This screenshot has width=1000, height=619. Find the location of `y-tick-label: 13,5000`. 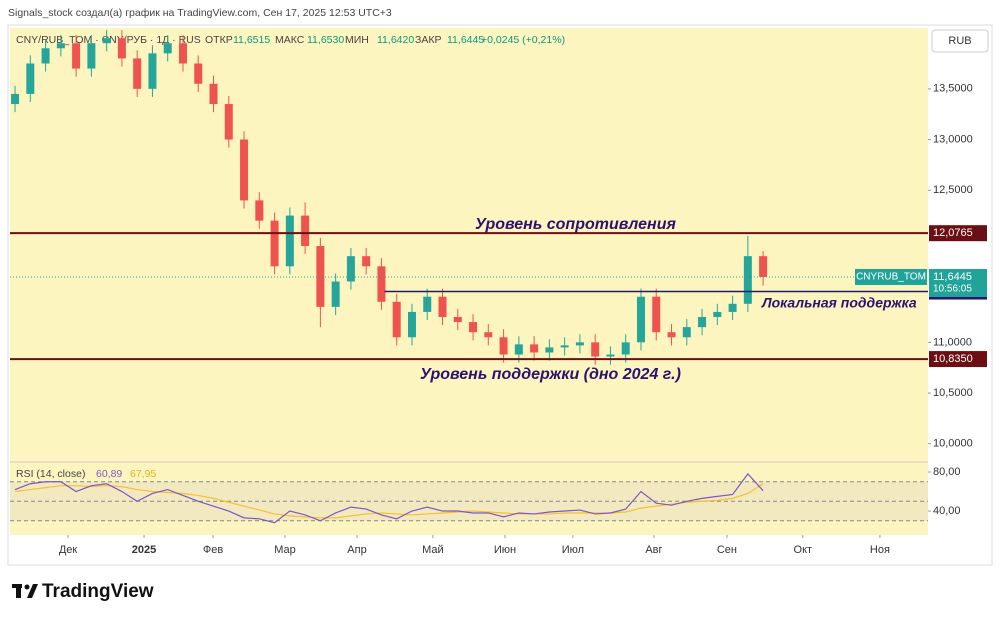

y-tick-label: 13,5000 is located at coordinates (953, 89).